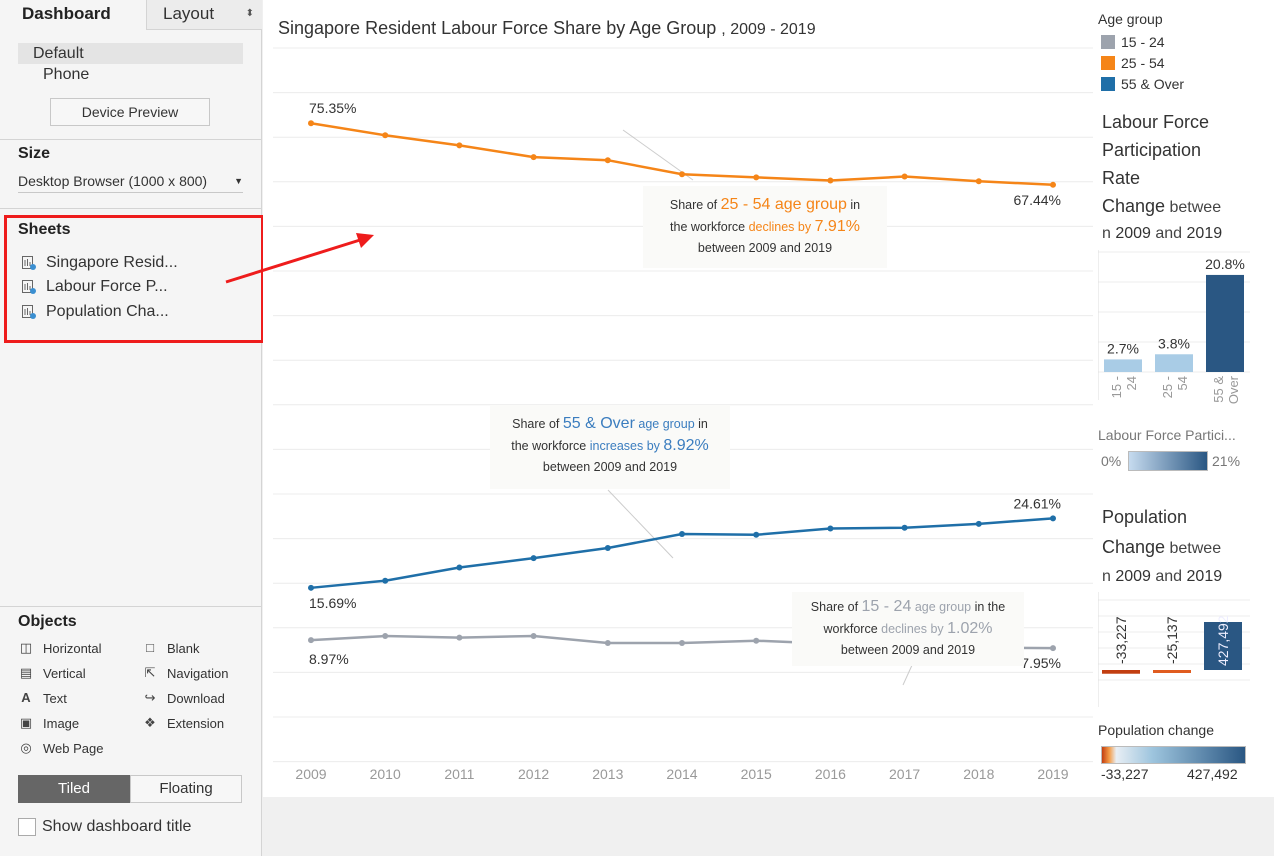  I want to click on updown-arrow-icon: ⬍, so click(249, 13).